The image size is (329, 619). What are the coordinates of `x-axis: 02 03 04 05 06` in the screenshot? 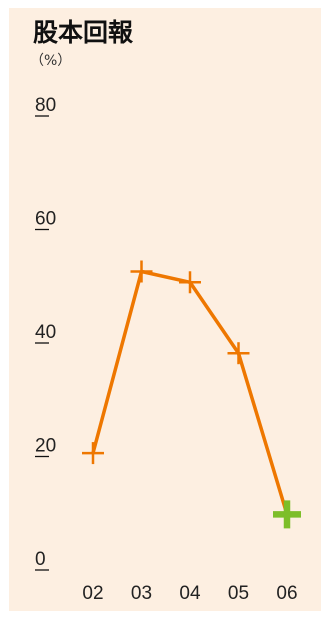 It's located at (189, 593).